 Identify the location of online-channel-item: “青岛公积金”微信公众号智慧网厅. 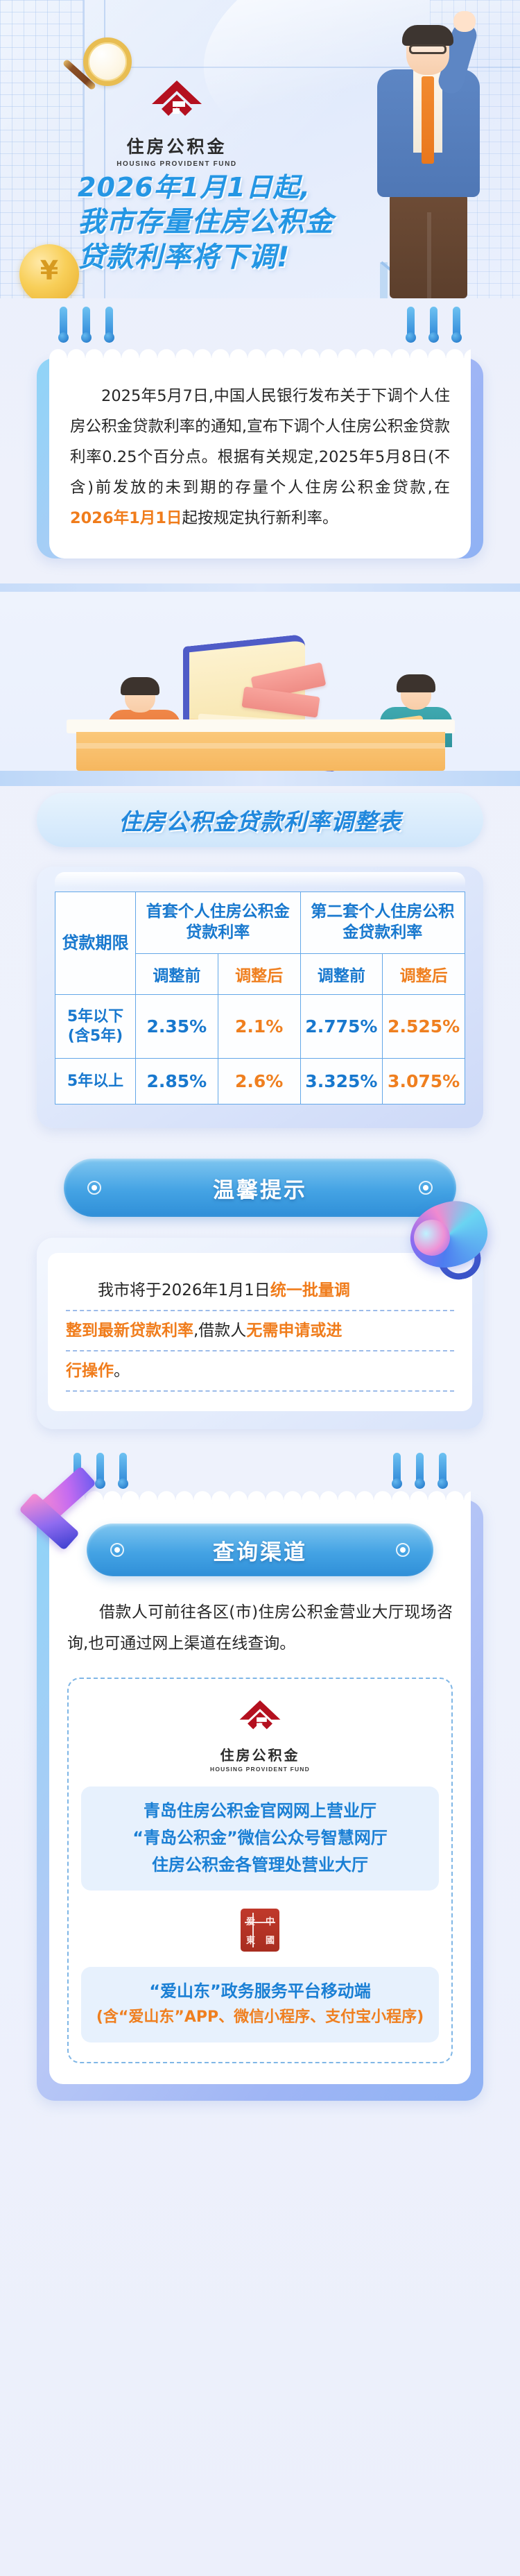
(260, 1837).